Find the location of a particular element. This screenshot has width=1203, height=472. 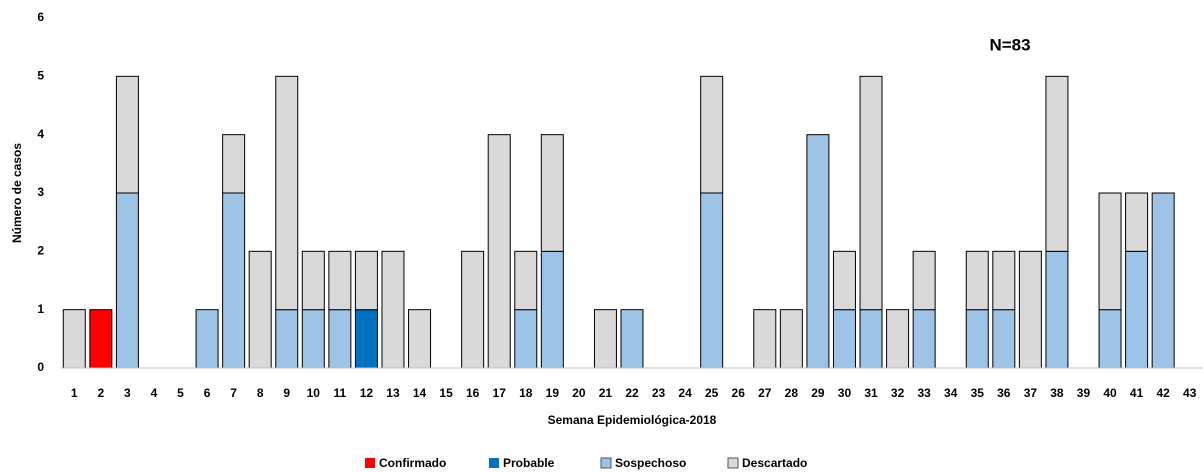

x-tick-label: 2 is located at coordinates (100, 393).